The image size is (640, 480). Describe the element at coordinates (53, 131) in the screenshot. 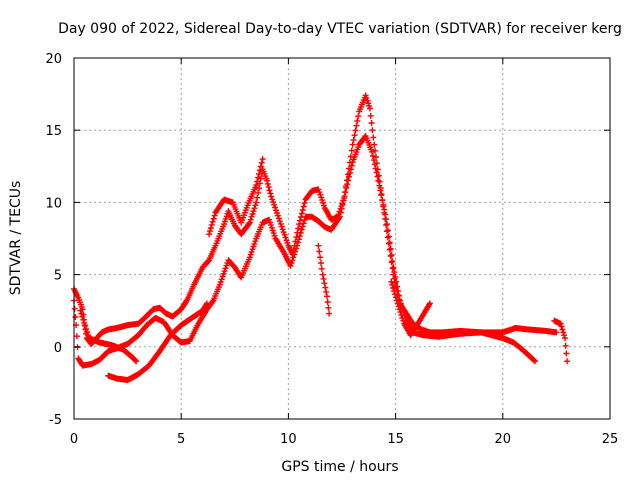

I see `y-tick-label: 15` at that location.